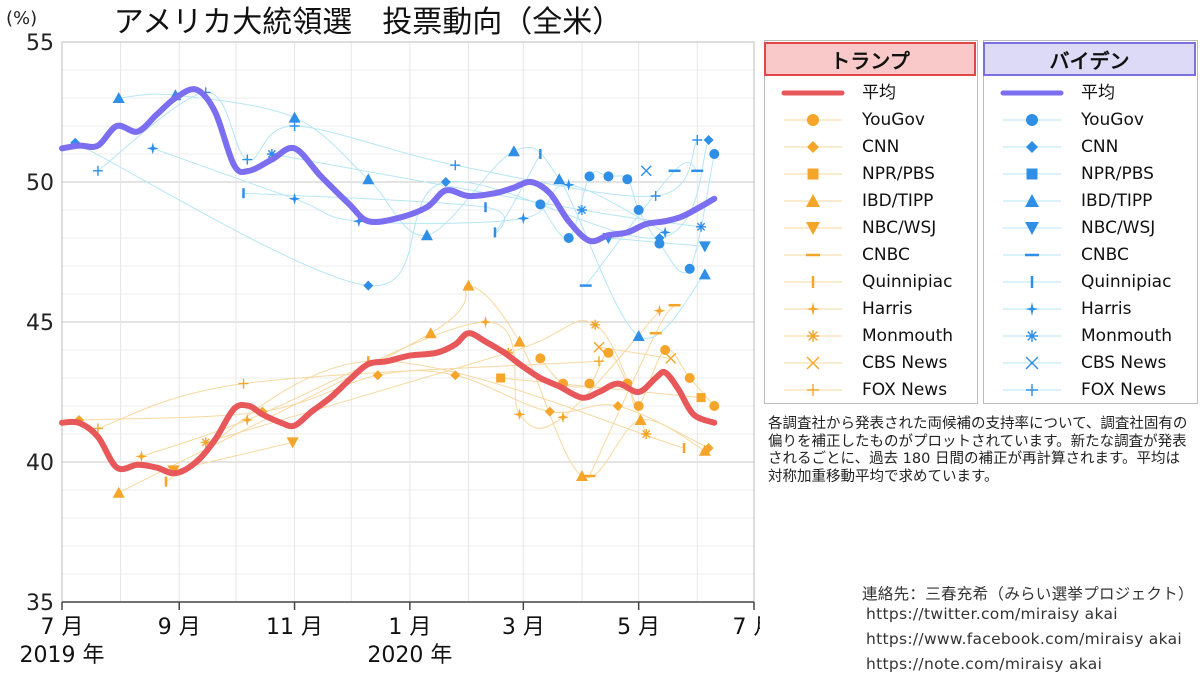 The height and width of the screenshot is (676, 1200). I want to click on legend-label: Harris, so click(1106, 309).